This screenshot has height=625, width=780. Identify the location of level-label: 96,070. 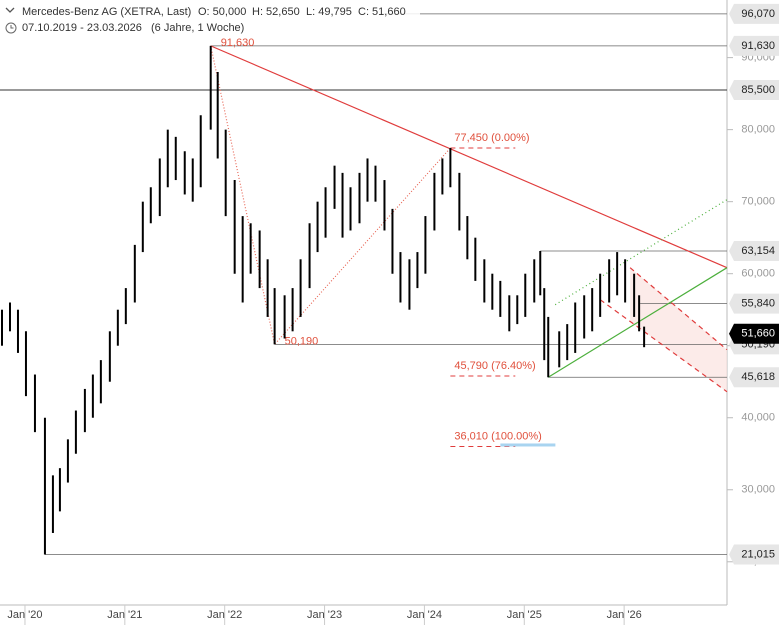
(758, 14).